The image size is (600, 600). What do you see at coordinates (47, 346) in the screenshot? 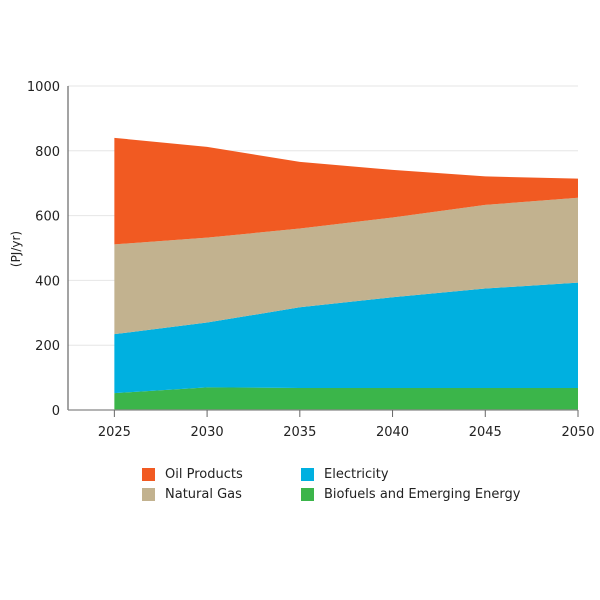
I see `y-tick-label: 200` at bounding box center [47, 346].